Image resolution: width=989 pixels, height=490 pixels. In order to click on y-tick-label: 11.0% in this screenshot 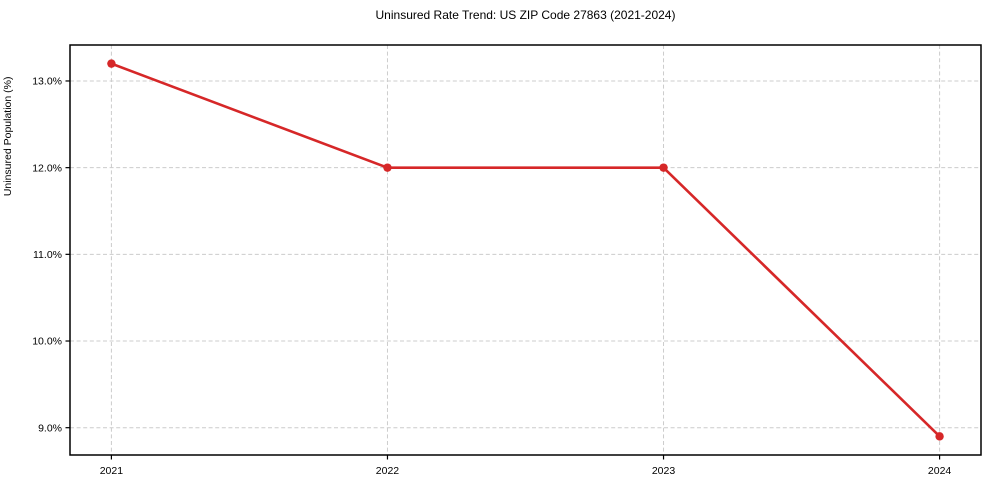, I will do `click(47, 255)`.